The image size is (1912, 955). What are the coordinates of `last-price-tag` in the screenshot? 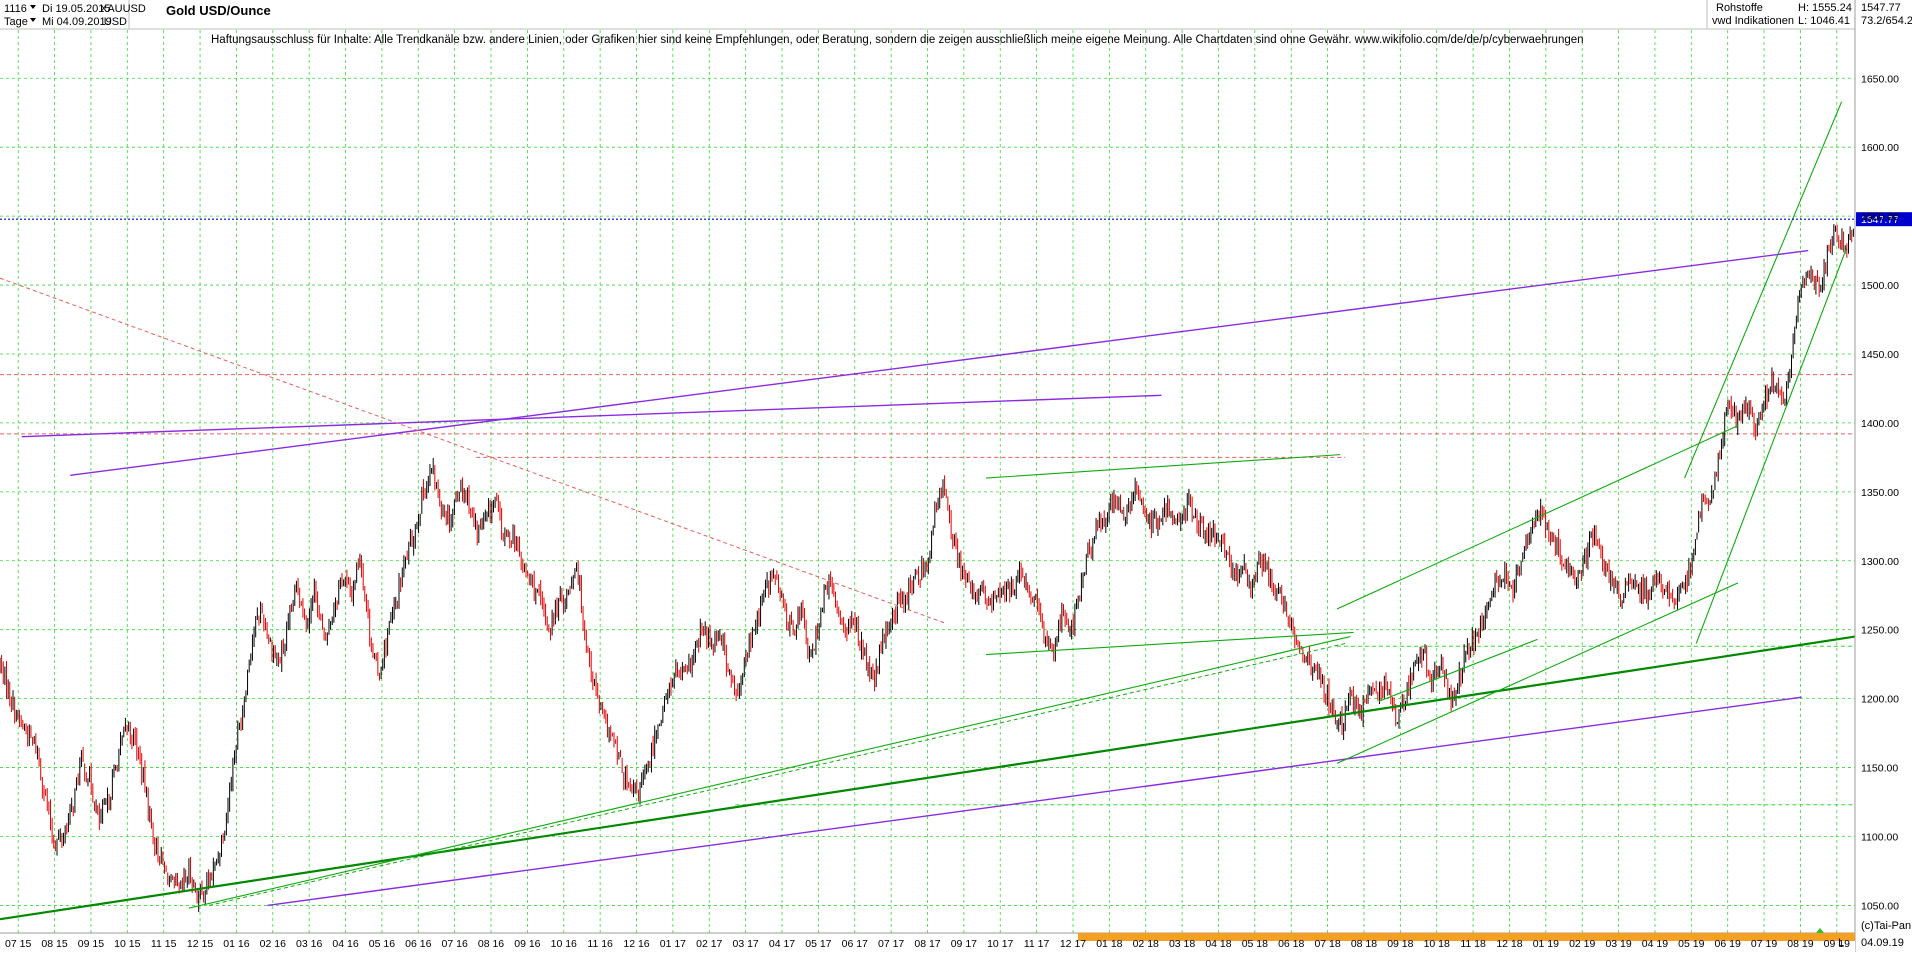 It's located at (1884, 219).